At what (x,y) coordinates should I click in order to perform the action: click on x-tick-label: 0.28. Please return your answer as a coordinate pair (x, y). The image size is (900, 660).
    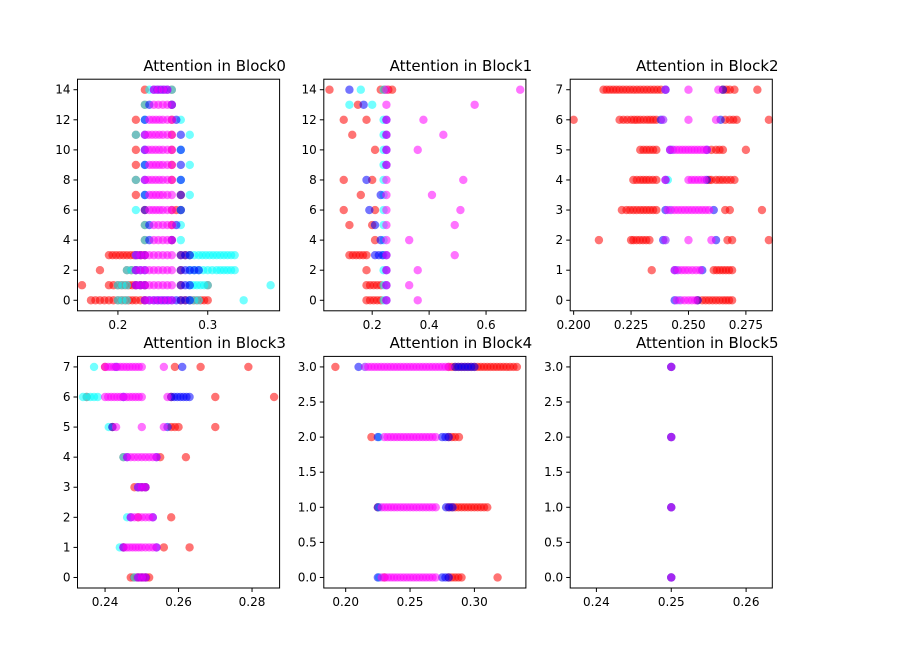
    Looking at the image, I should click on (252, 602).